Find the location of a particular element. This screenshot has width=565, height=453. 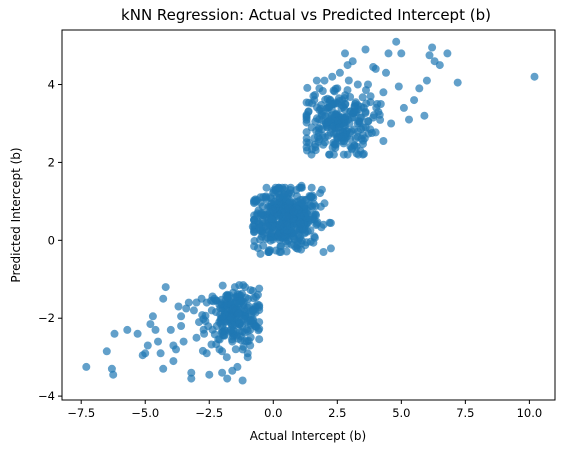

x-axis-label: Actual Intercept (b) is located at coordinates (308, 436).